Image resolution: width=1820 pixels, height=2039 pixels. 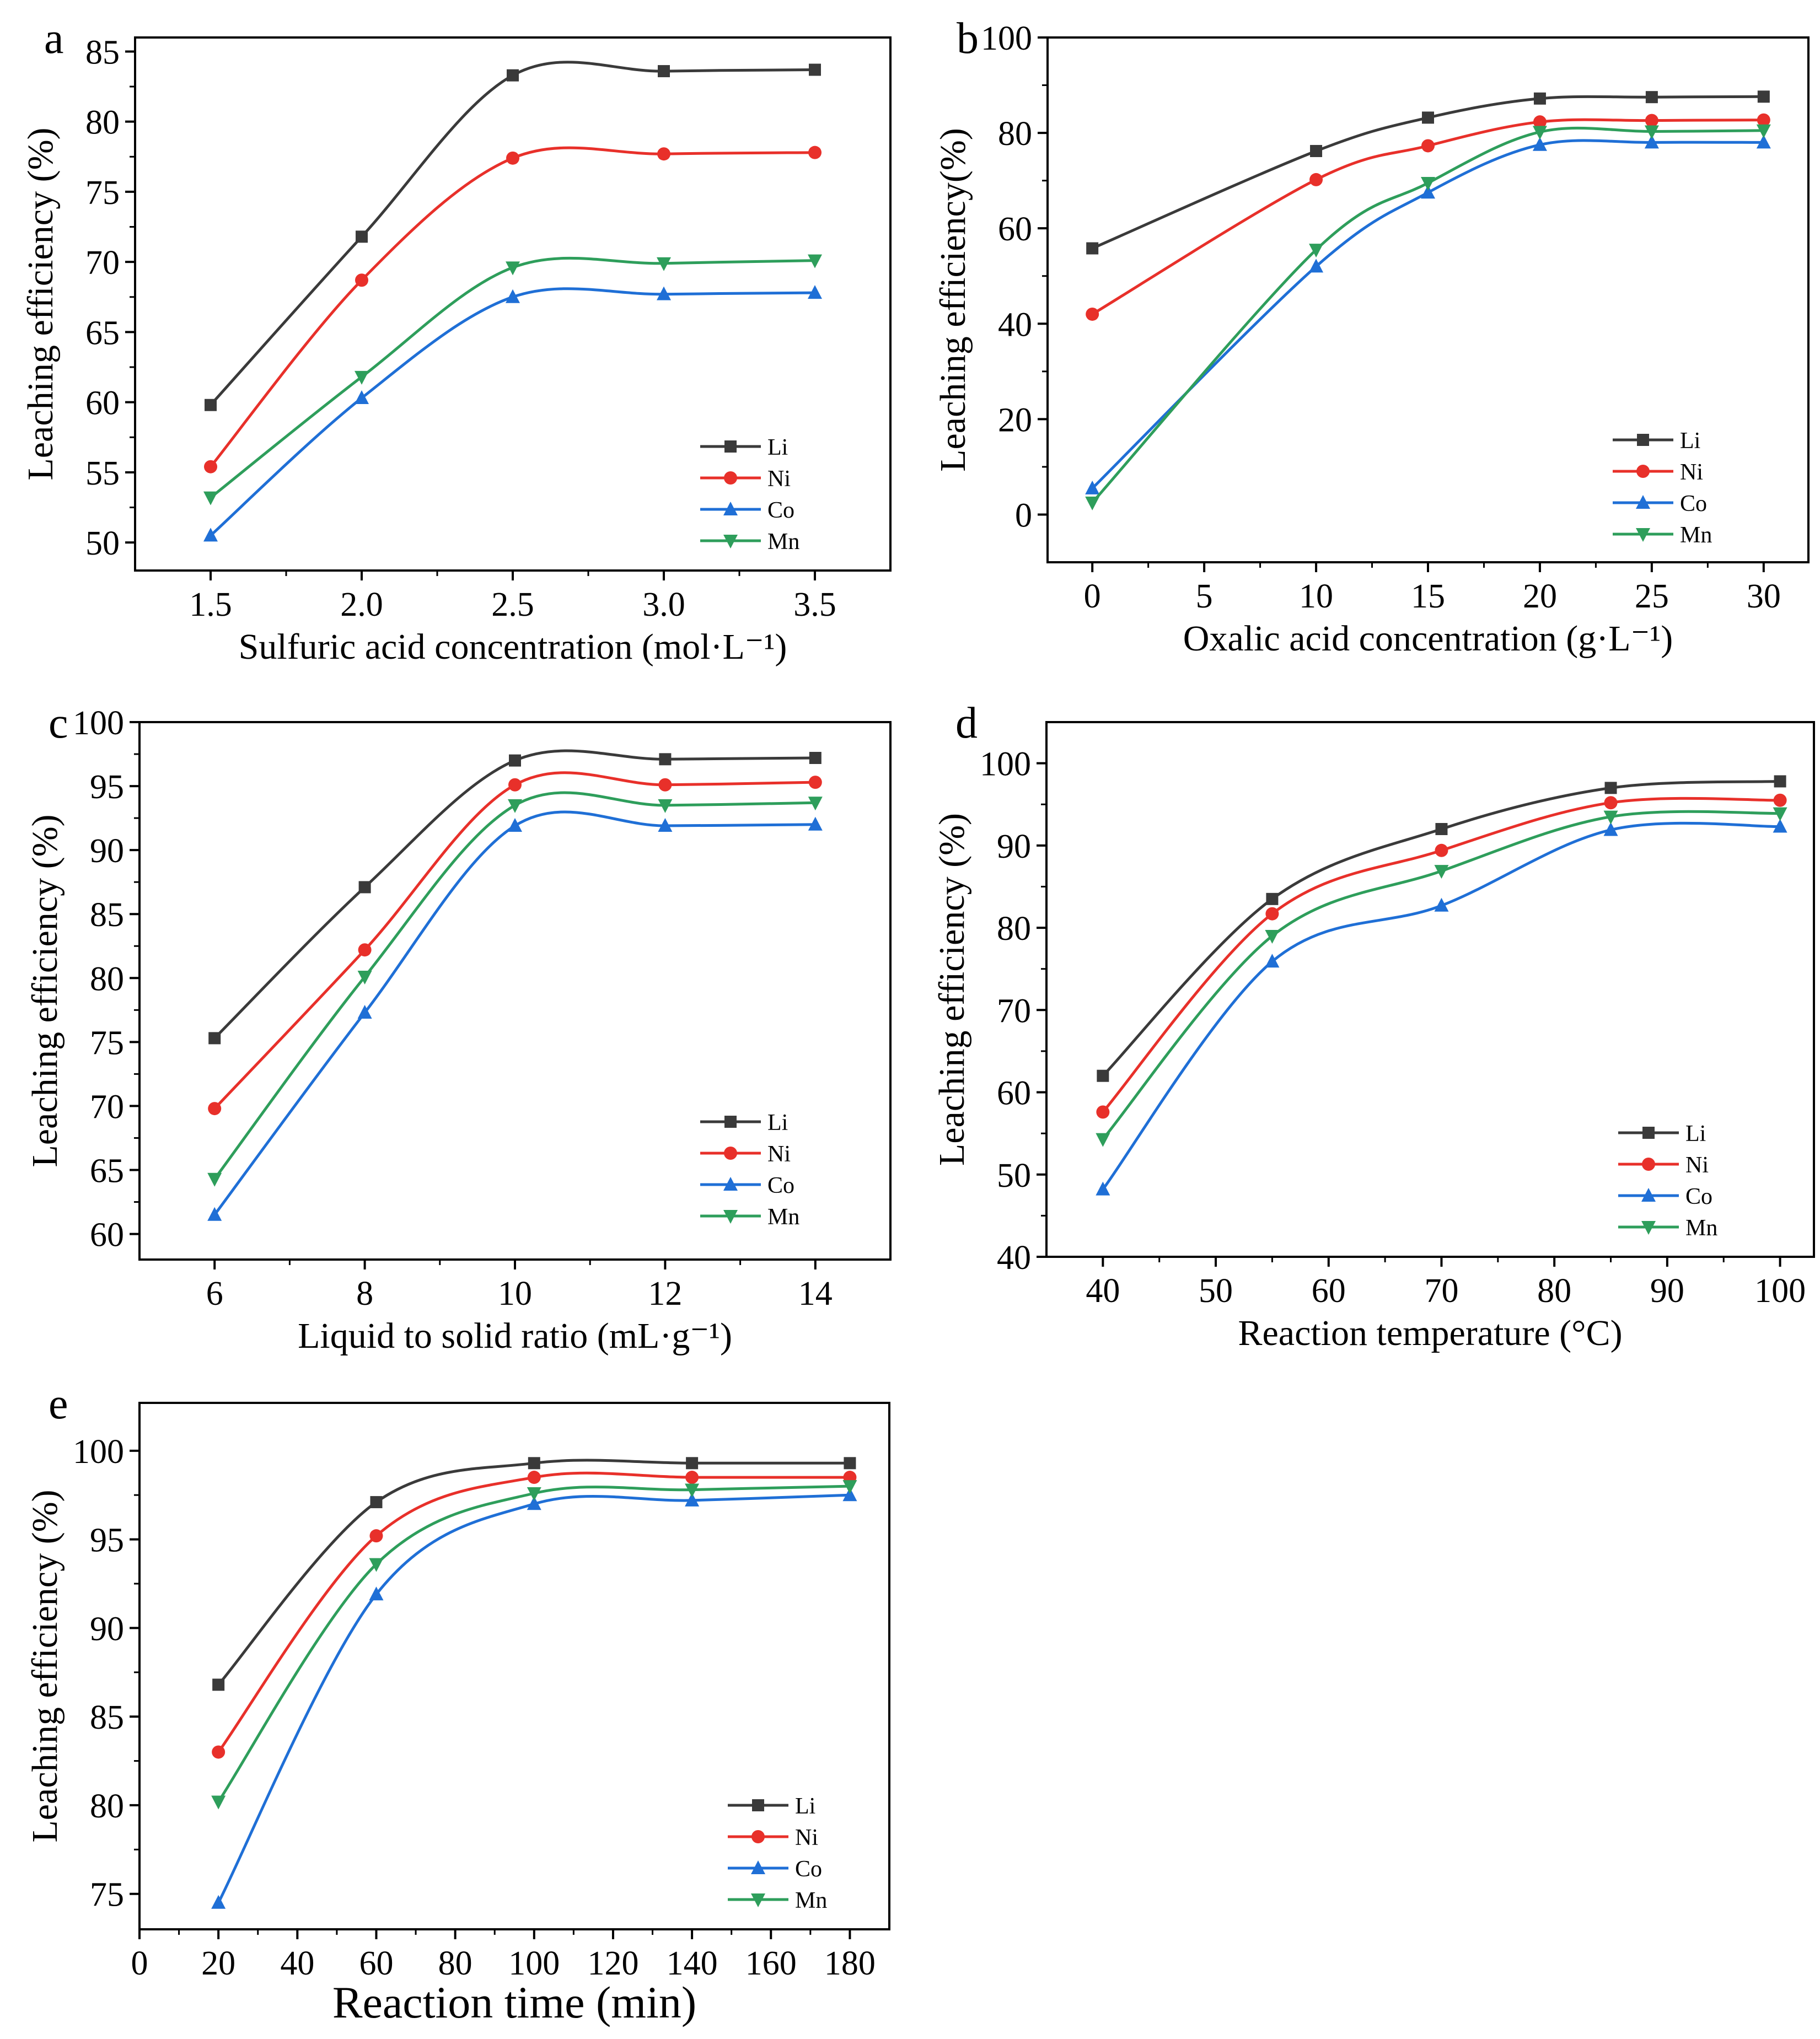 What do you see at coordinates (54, 39) in the screenshot?
I see `panel-label: a` at bounding box center [54, 39].